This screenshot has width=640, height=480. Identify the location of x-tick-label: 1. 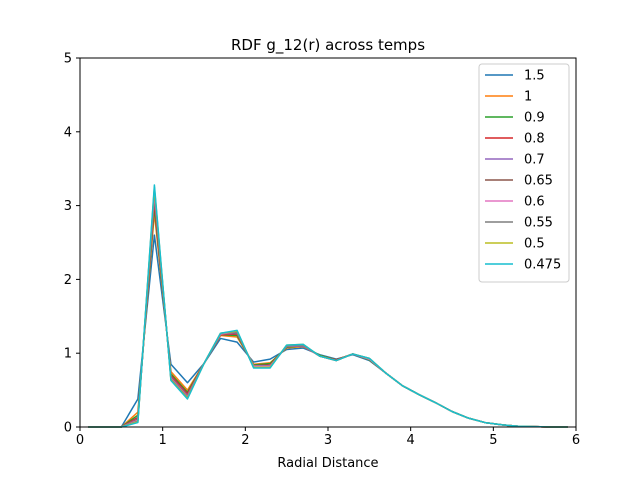
(163, 440).